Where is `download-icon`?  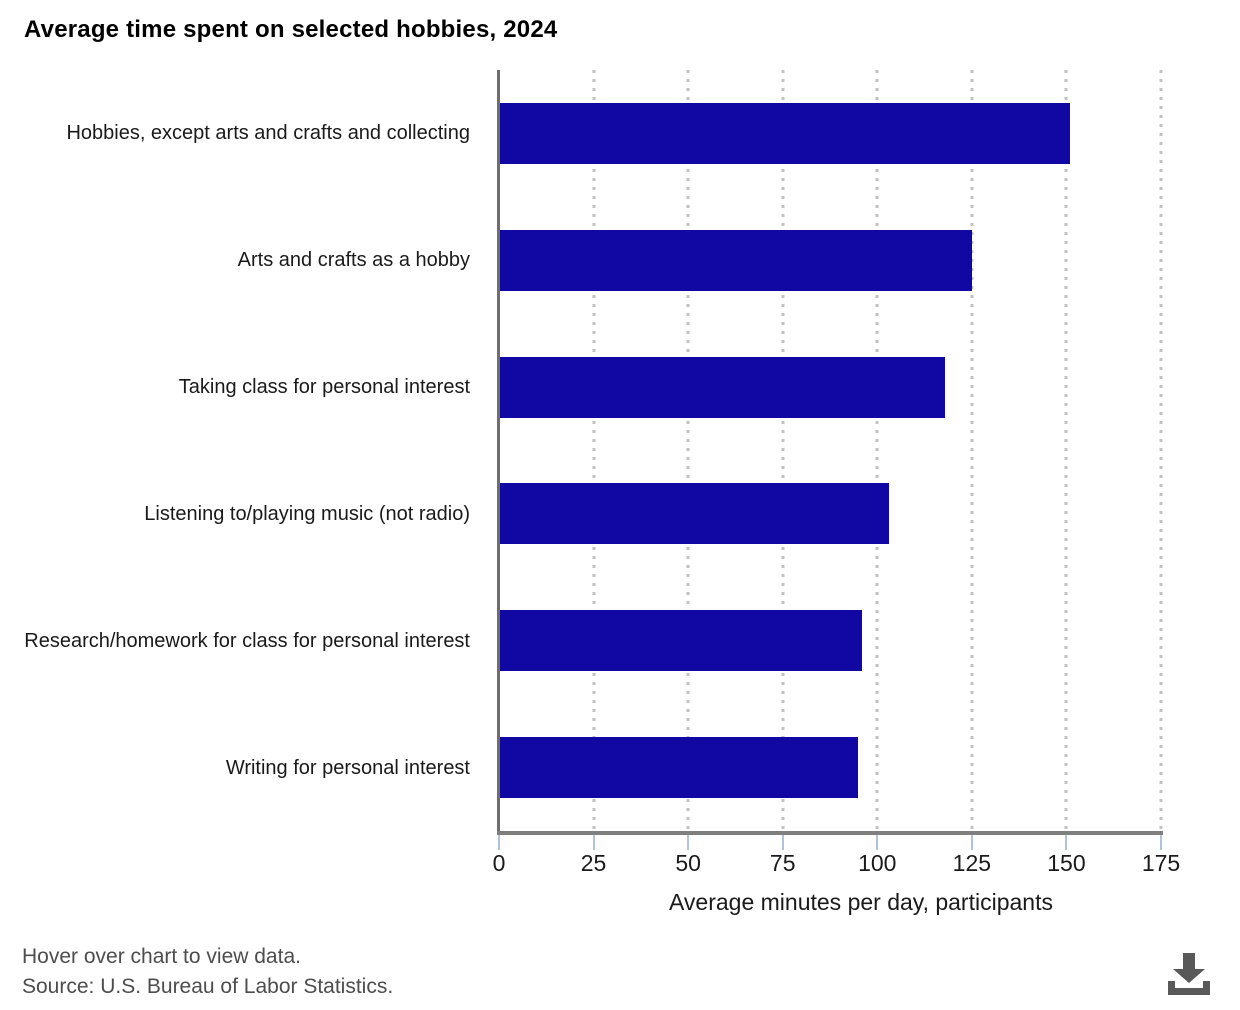
download-icon is located at coordinates (1189, 974).